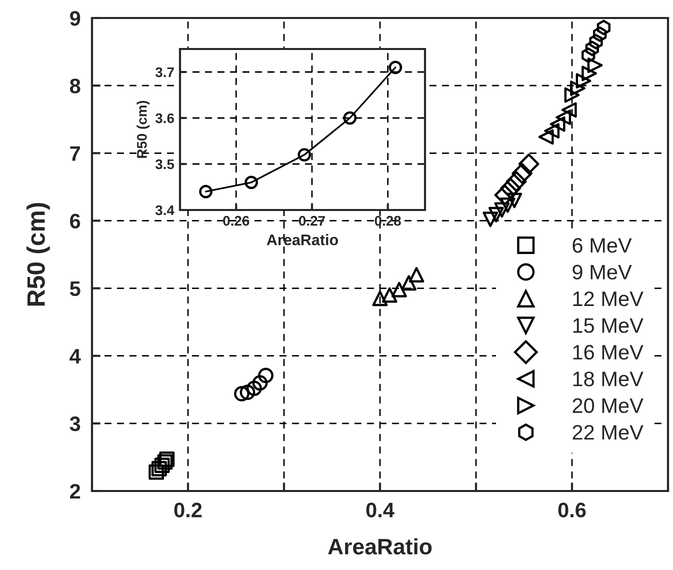  I want to click on y-tick-label: 3.6, so click(164, 118).